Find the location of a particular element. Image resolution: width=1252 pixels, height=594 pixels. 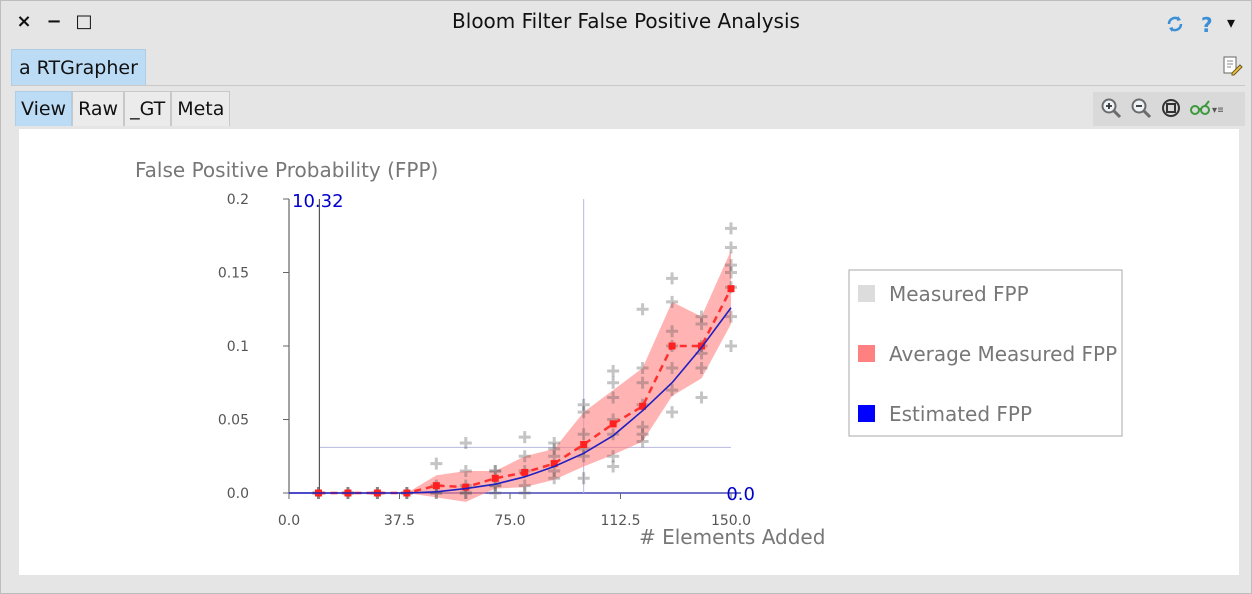

legend-box is located at coordinates (985, 353).